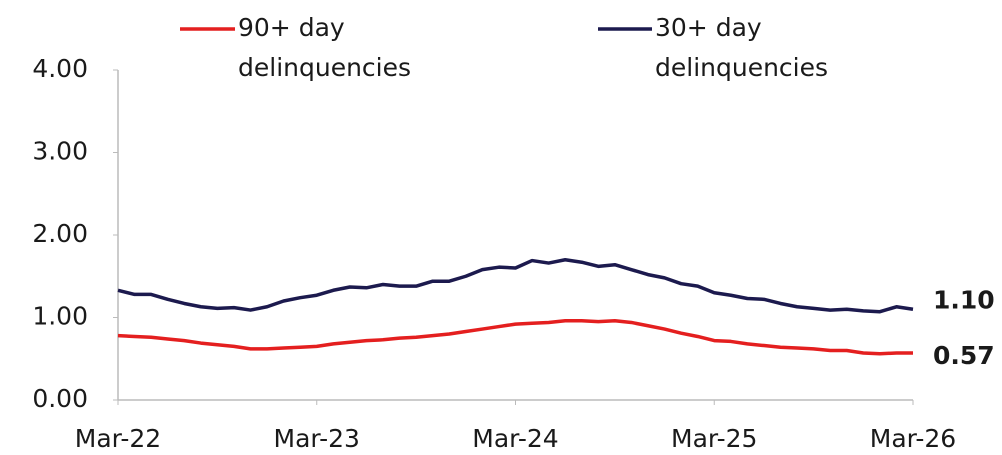 This screenshot has height=455, width=1002. What do you see at coordinates (60, 316) in the screenshot?
I see `y-tick-label: 1.00` at bounding box center [60, 316].